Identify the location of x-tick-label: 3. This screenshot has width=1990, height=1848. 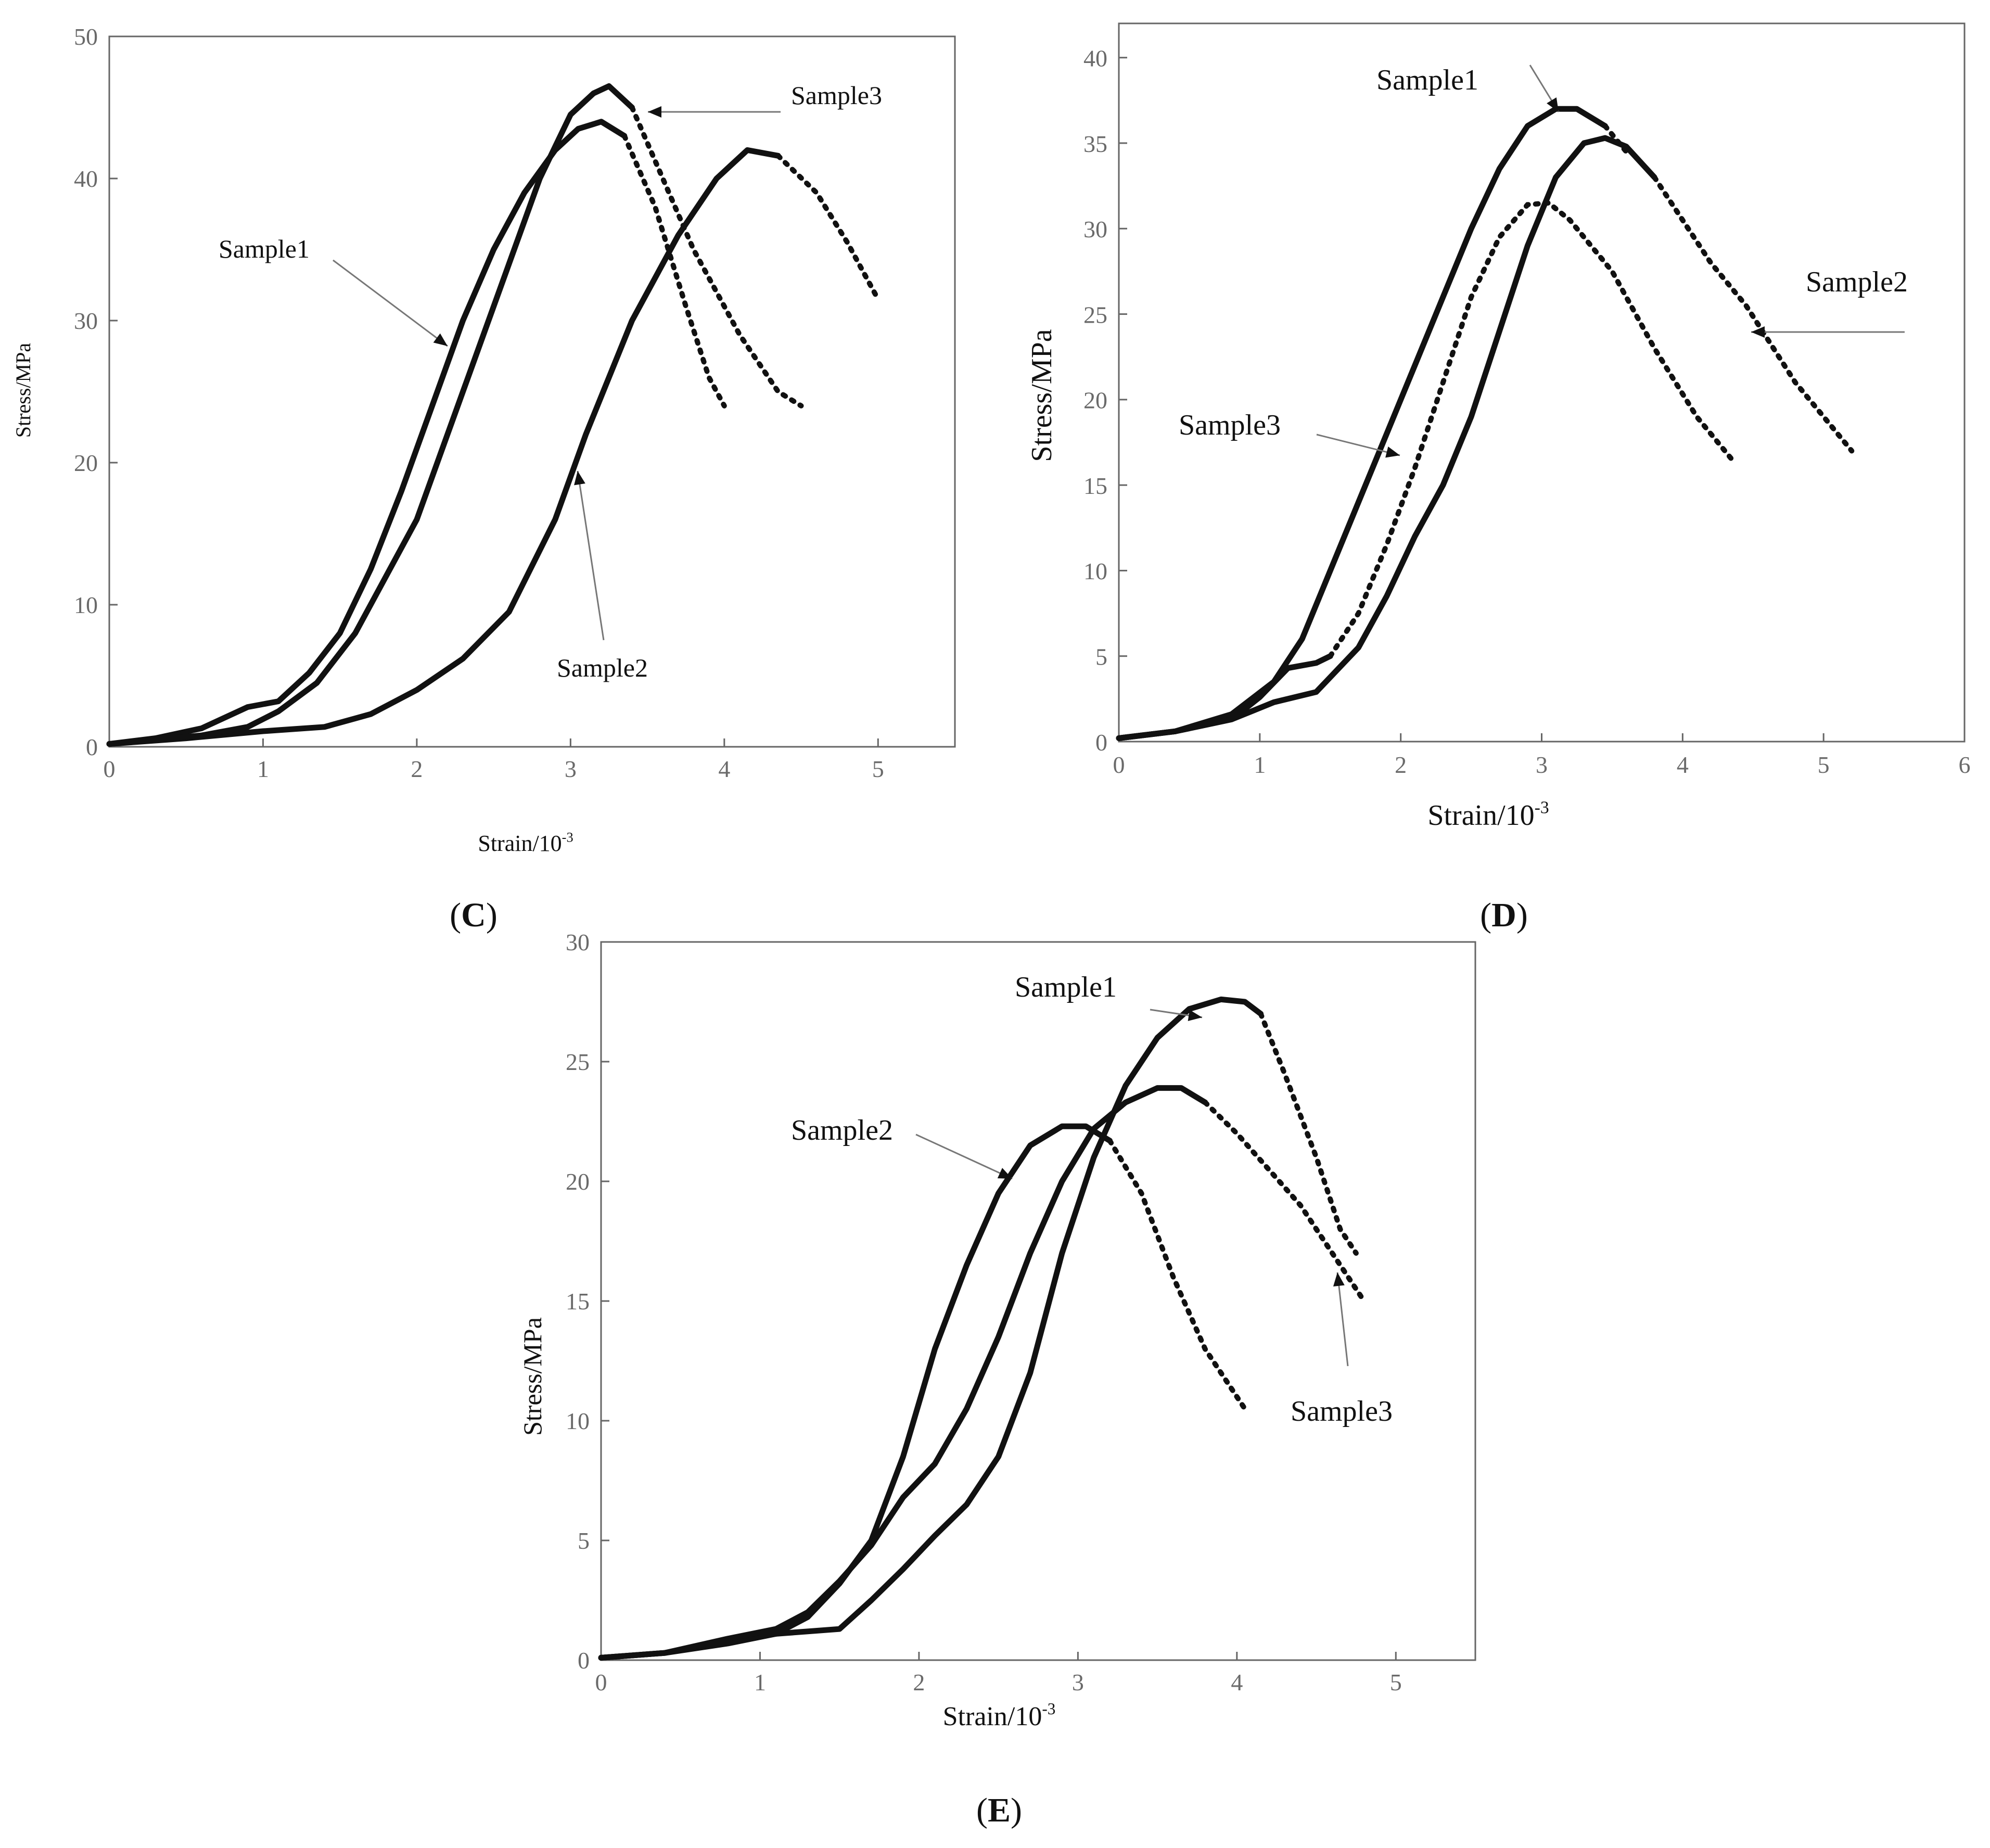
(1542, 764).